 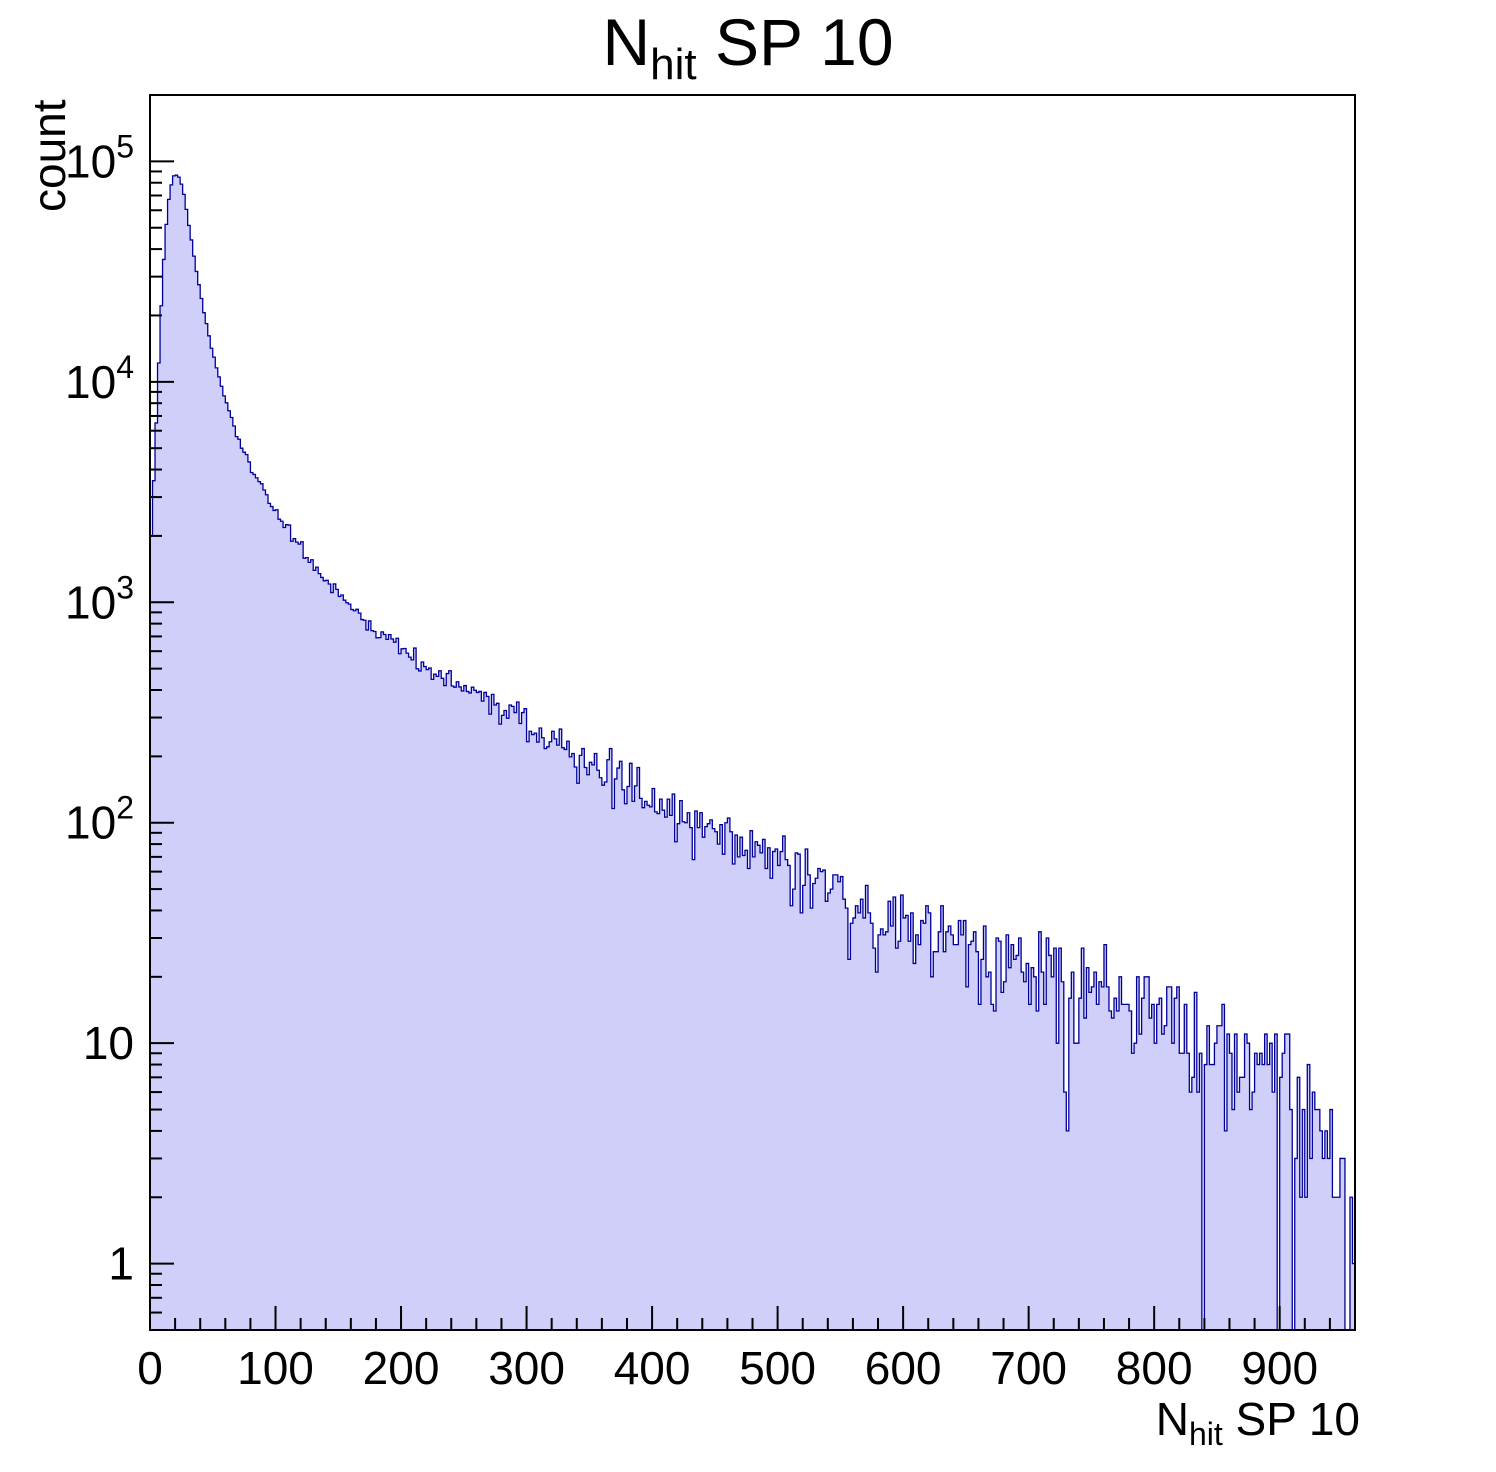 I want to click on x-tick-label: 300, so click(x=526, y=1368).